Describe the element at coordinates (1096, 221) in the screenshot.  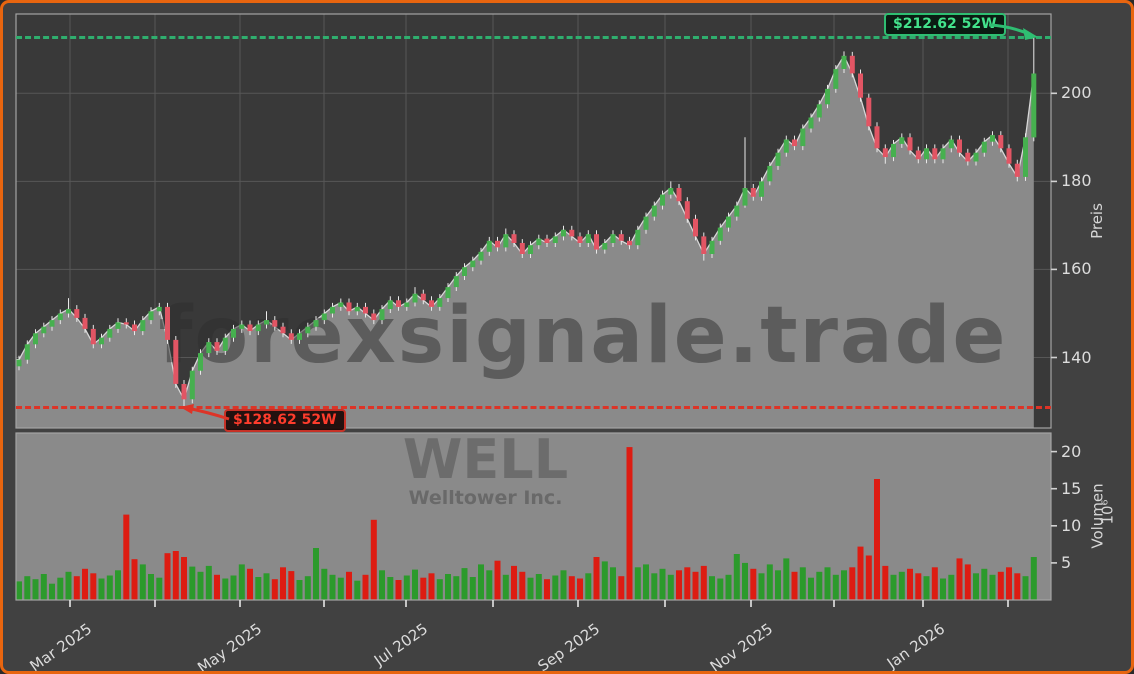
I see `price-axis-title: Preis` at that location.